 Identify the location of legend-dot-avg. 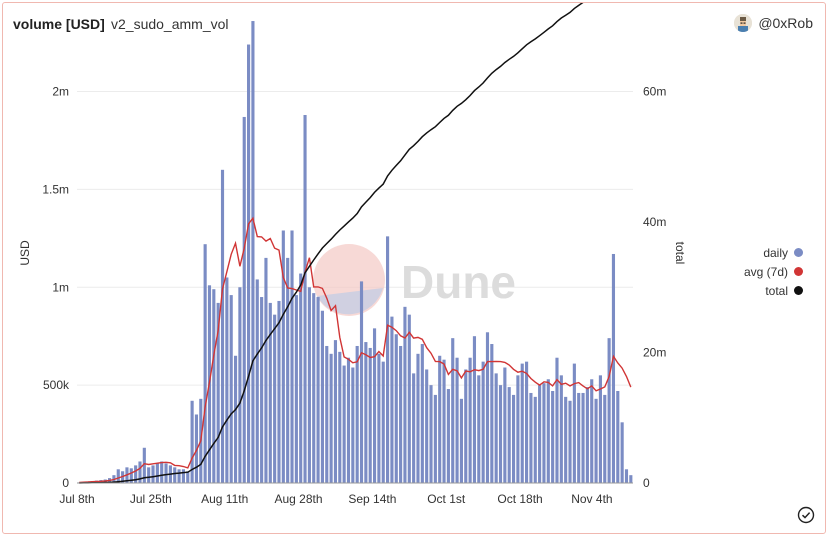
(798, 271).